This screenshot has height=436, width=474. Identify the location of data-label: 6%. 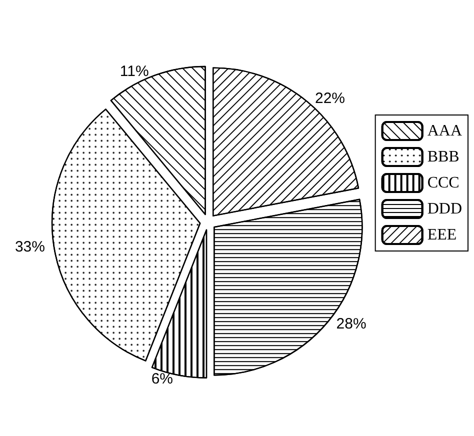
(162, 379).